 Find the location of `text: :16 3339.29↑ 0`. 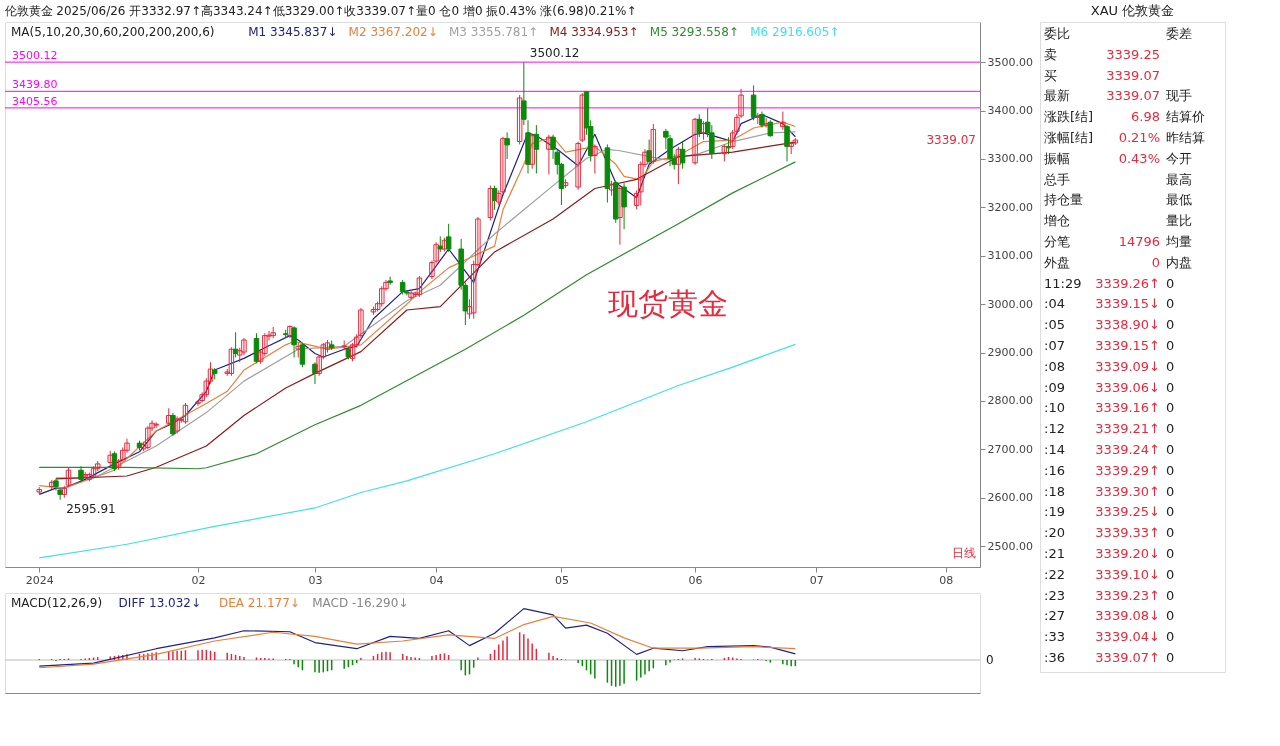

text: :16 3339.29↑ 0 is located at coordinates (1109, 470).